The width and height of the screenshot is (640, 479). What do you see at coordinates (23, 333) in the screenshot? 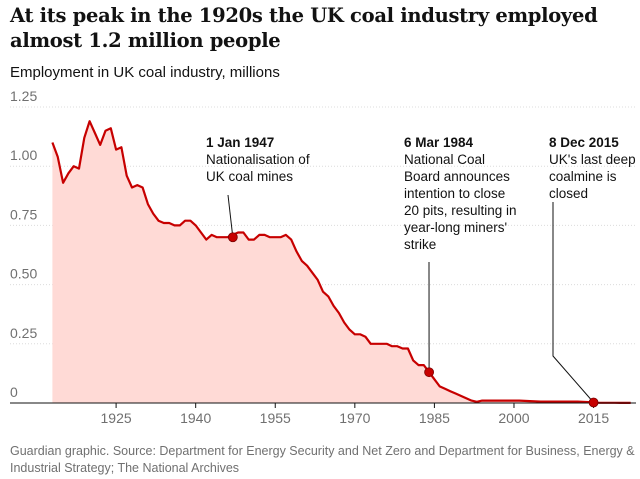
I see `y-tick-label: 0.25` at bounding box center [23, 333].